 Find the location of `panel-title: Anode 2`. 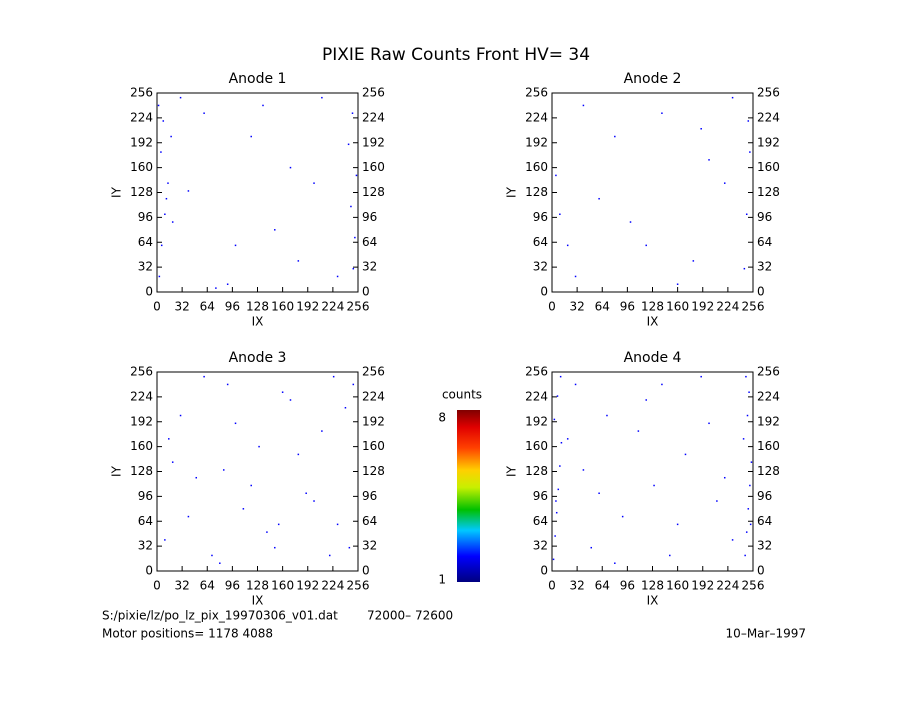

panel-title: Anode 2 is located at coordinates (653, 79).